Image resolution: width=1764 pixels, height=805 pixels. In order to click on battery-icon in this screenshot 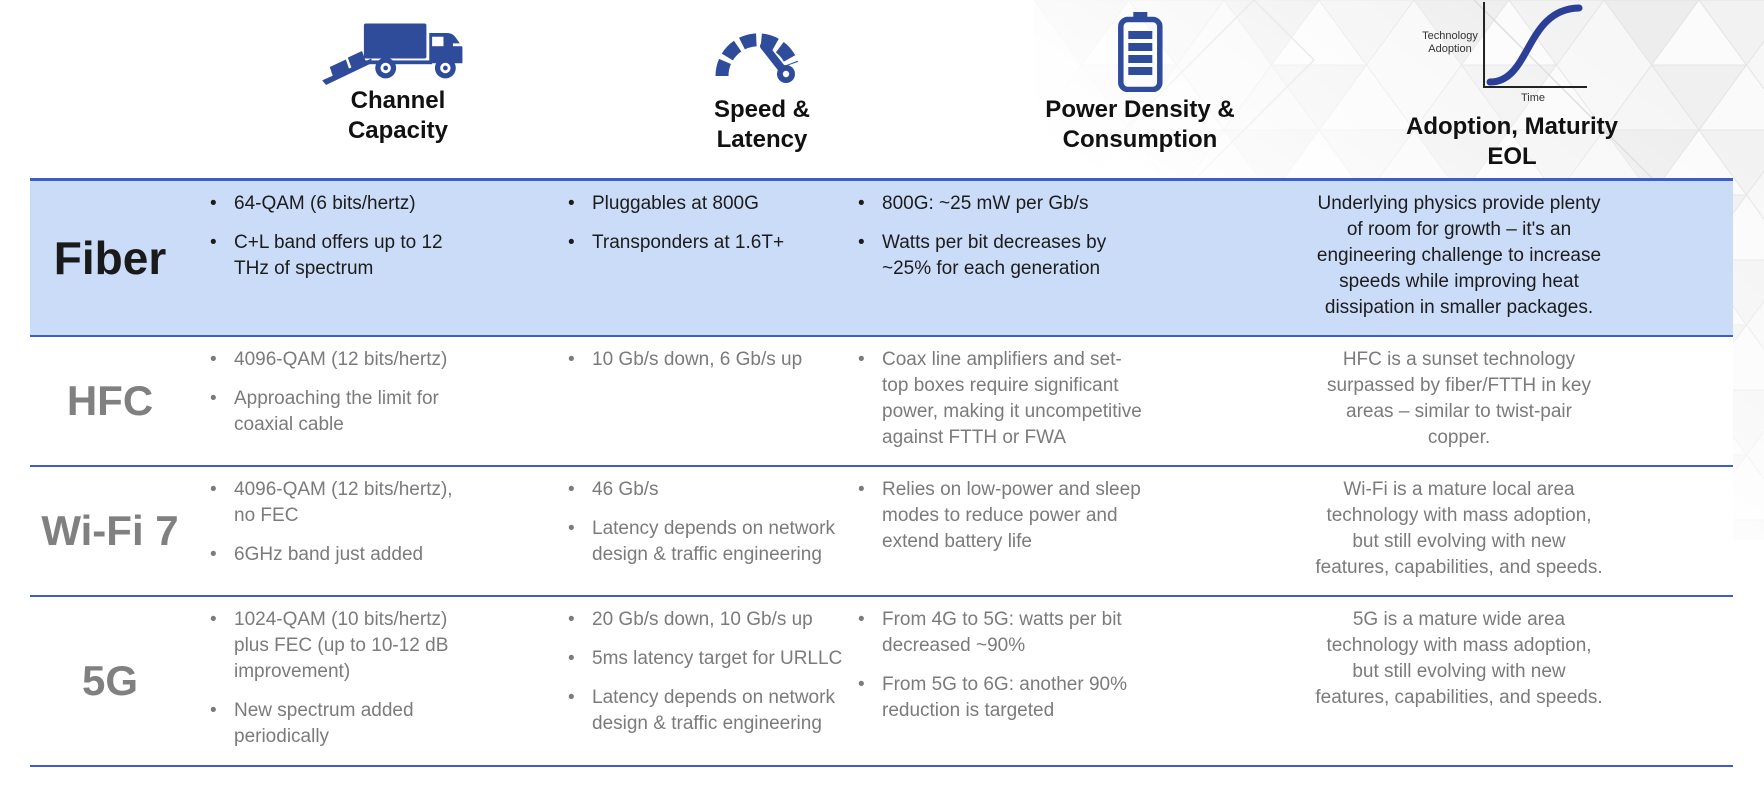, I will do `click(1140, 52)`.